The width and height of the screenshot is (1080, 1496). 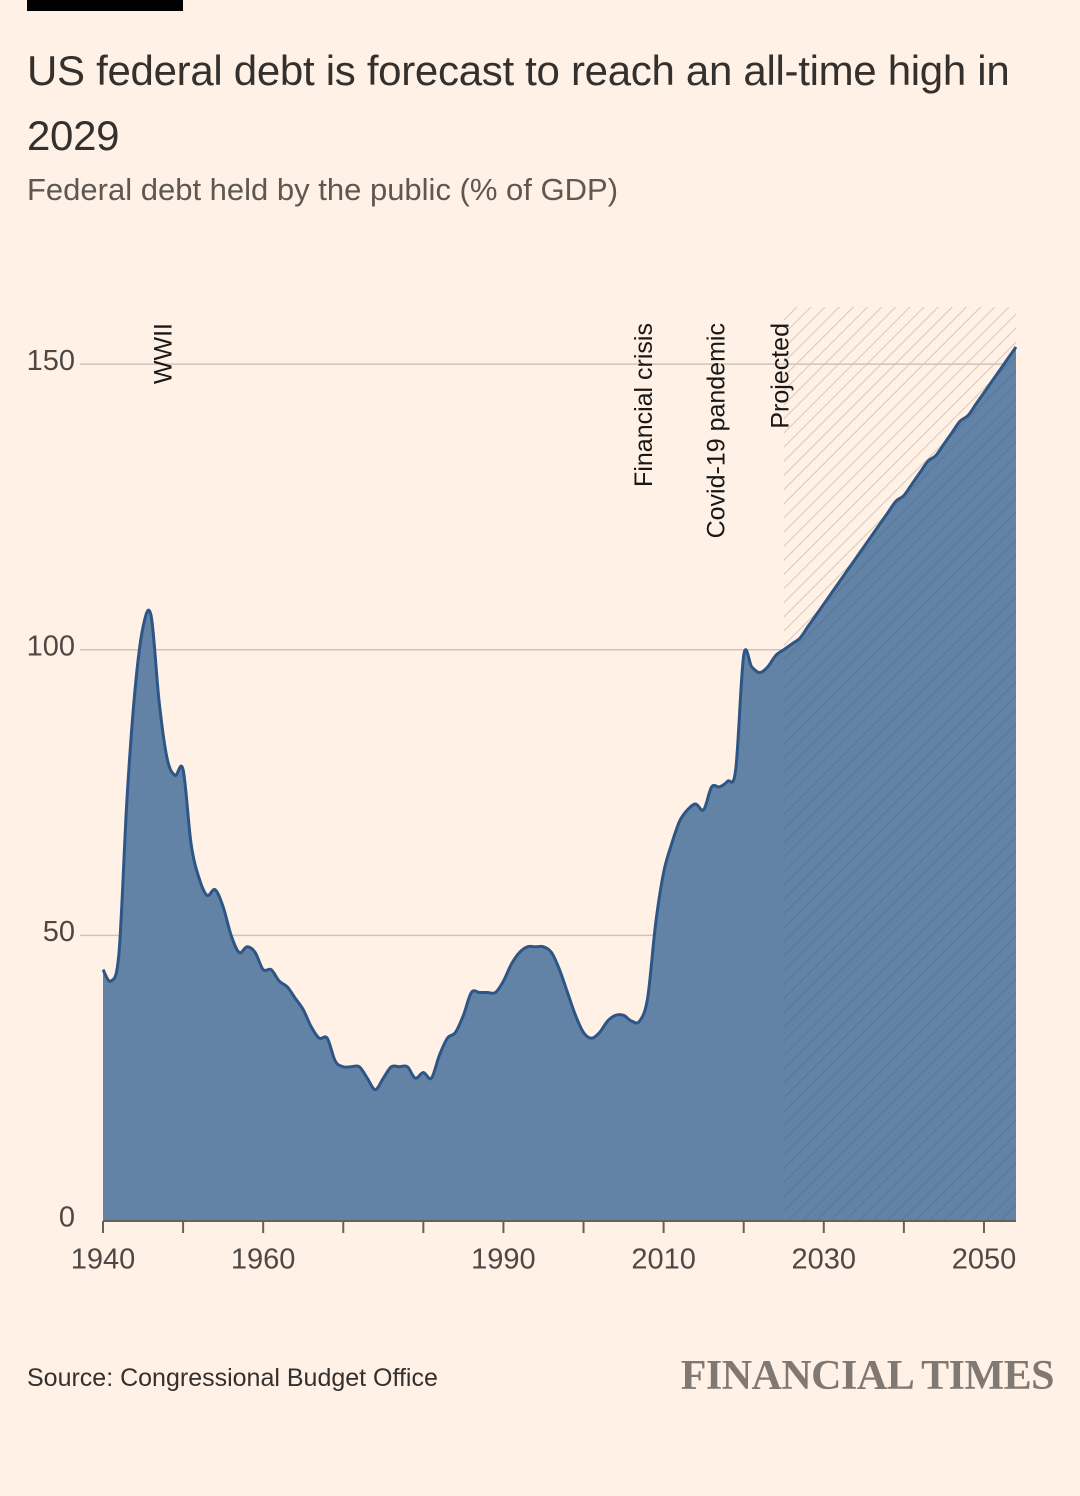 What do you see at coordinates (716, 430) in the screenshot?
I see `annotation: Covid-19 pandemic` at bounding box center [716, 430].